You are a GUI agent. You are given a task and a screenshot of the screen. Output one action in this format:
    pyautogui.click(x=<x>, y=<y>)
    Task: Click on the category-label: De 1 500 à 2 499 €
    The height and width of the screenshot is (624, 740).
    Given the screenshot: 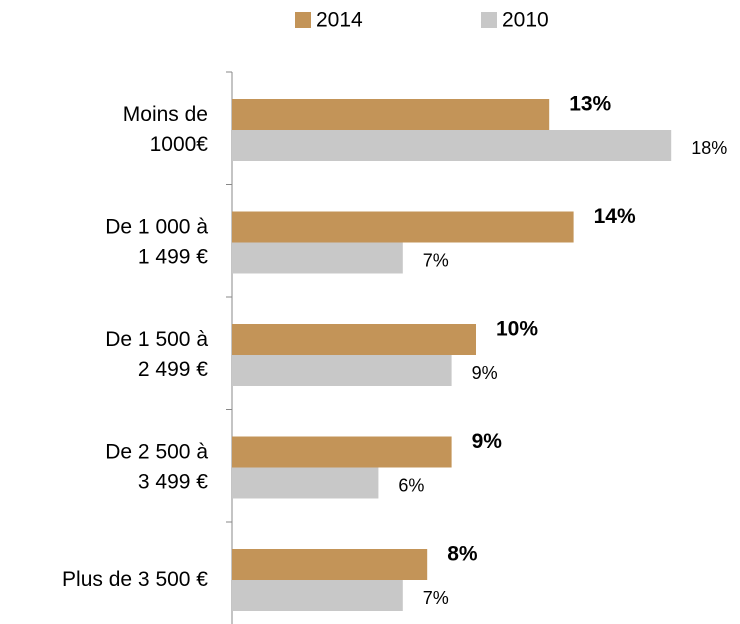 What is the action you would take?
    pyautogui.click(x=156, y=354)
    